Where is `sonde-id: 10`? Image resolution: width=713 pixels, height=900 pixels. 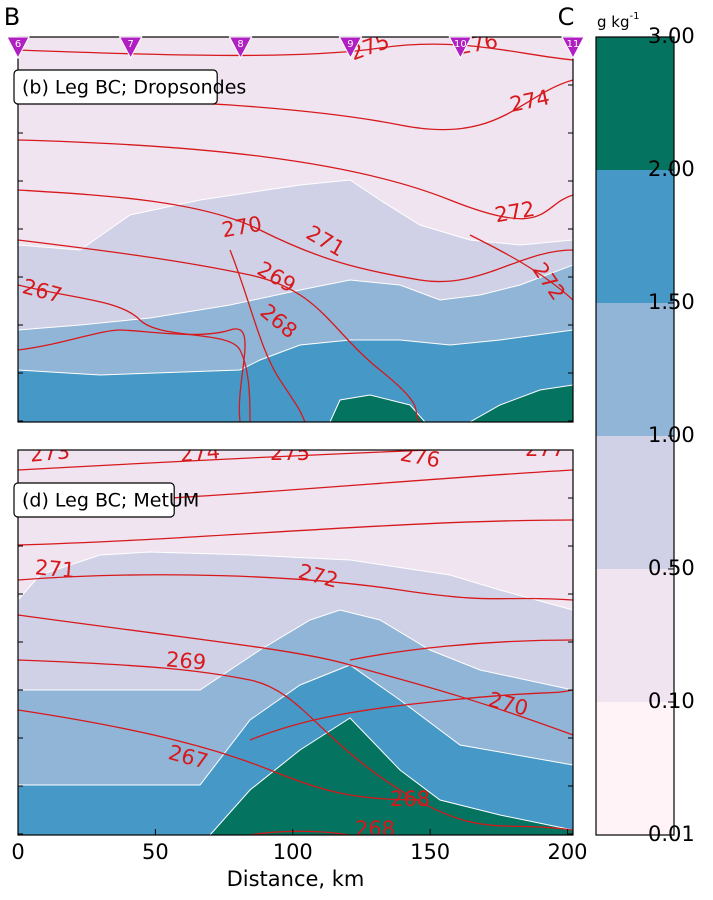
sonde-id: 10 is located at coordinates (460, 44).